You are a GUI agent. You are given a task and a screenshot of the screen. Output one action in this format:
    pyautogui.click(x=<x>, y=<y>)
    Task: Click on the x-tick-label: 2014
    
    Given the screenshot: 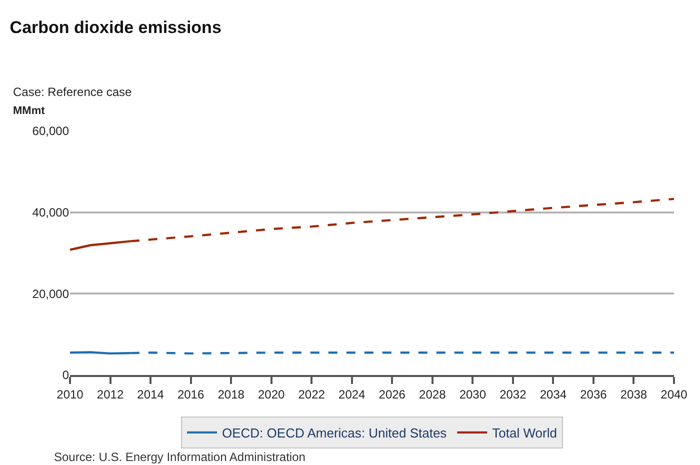 What is the action you would take?
    pyautogui.click(x=150, y=394)
    